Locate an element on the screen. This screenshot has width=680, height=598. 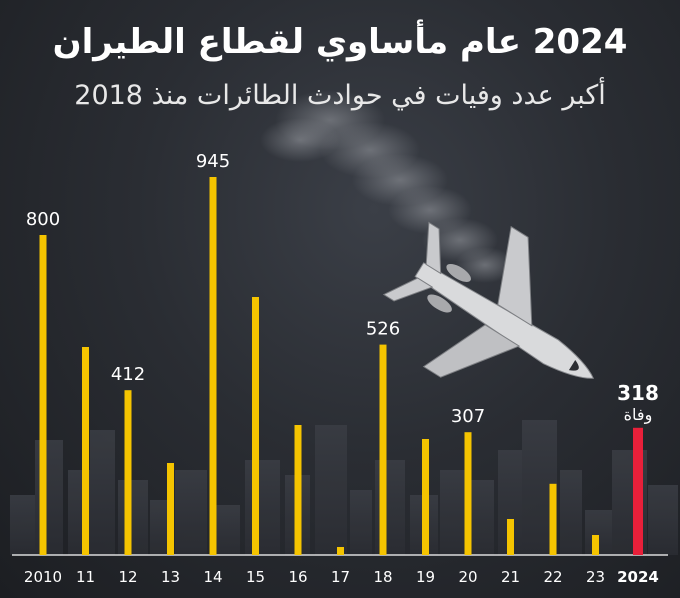
tick-label-17: 17 is located at coordinates (340, 577).